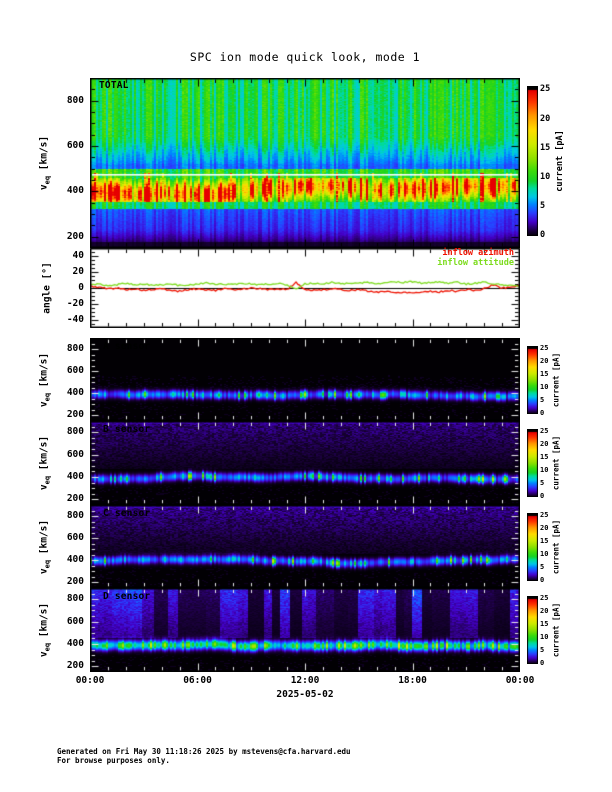 The height and width of the screenshot is (792, 612). What do you see at coordinates (532, 547) in the screenshot?
I see `colorbar-sensor-c` at bounding box center [532, 547].